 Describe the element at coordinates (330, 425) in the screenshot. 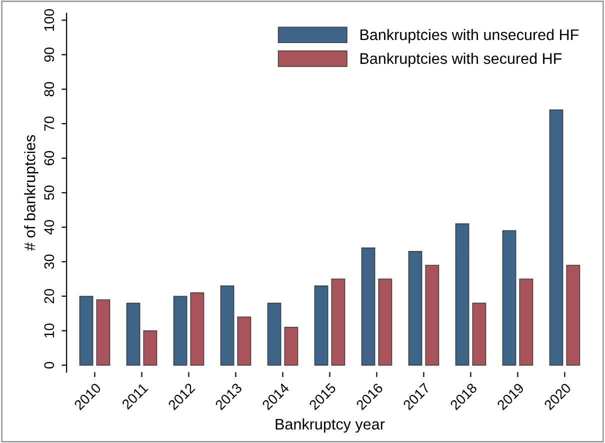

I see `x-axis-title: Bankruptcy year` at that location.